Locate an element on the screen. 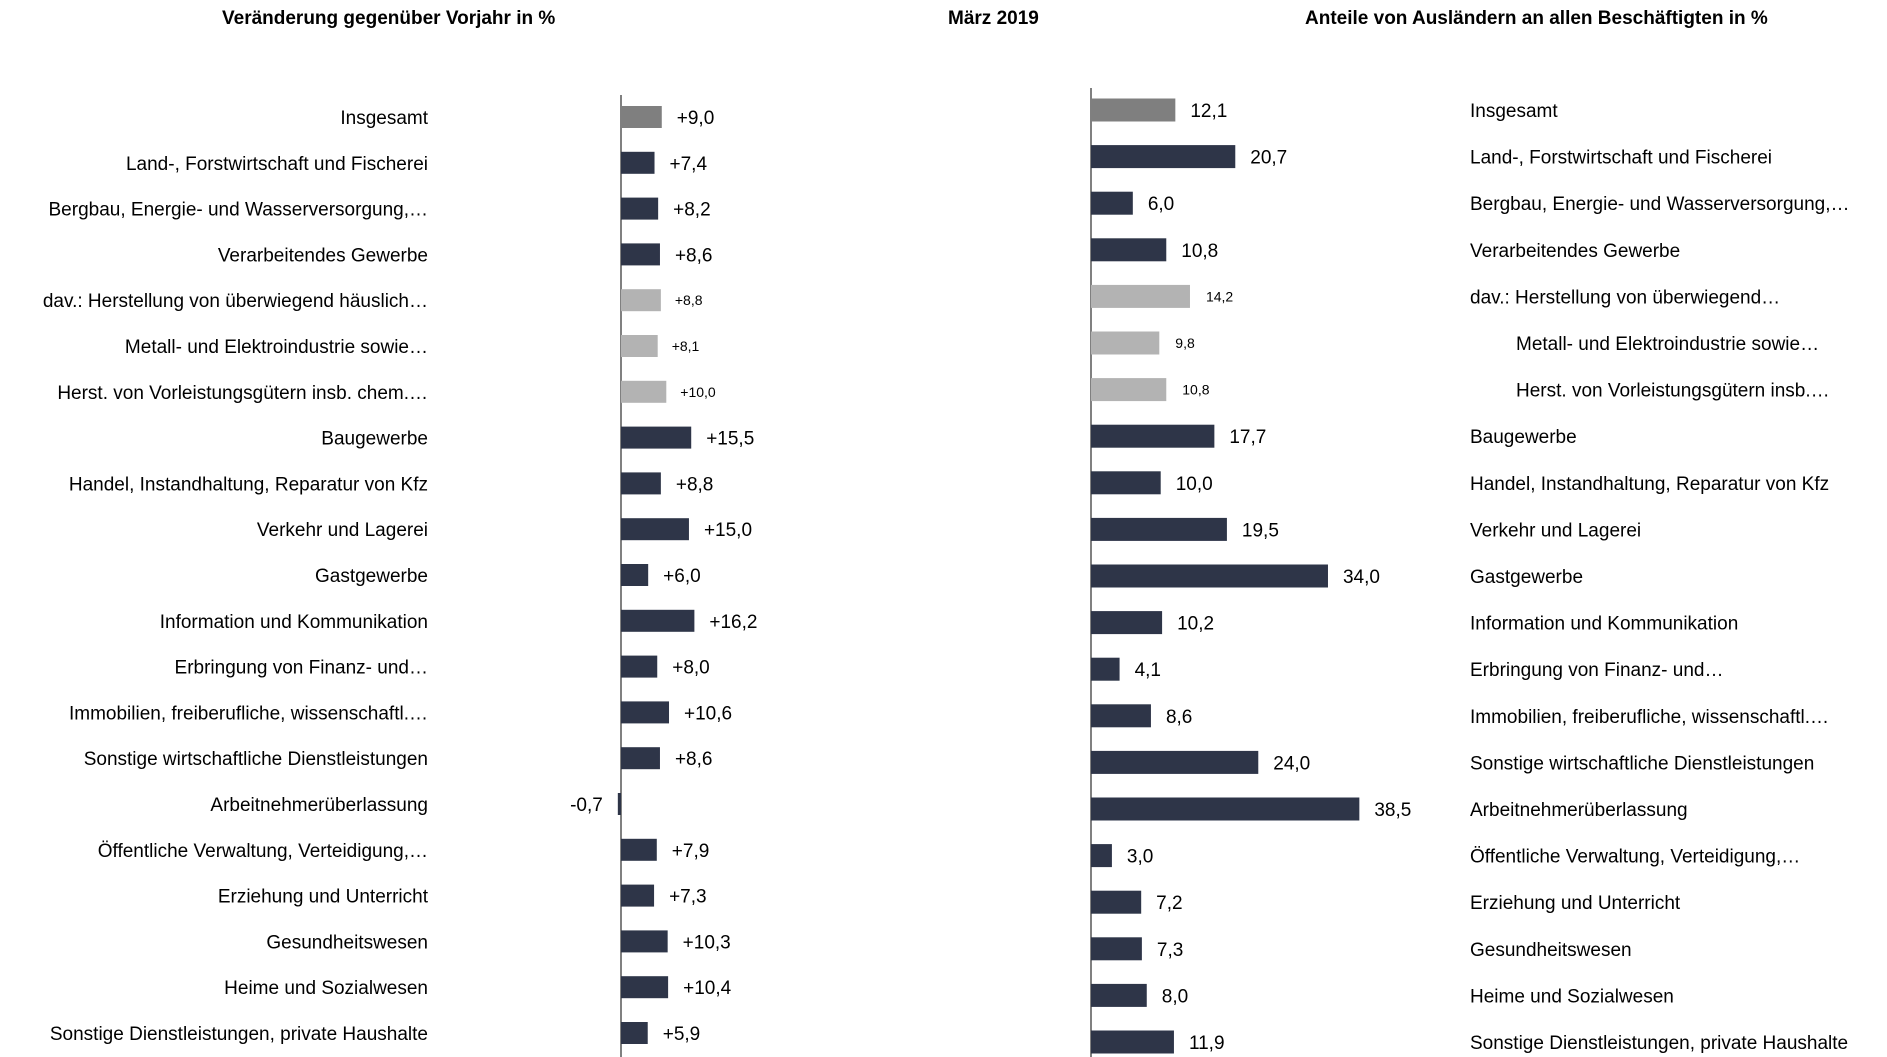 The width and height of the screenshot is (1887, 1057). left-category-label: Gastgewerbe is located at coordinates (371, 576).